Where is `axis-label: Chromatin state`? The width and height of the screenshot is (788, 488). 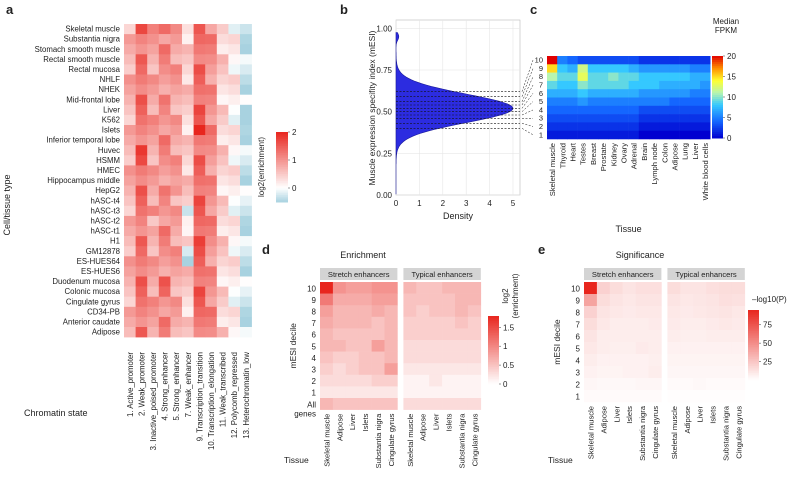
axis-label: Chromatin state is located at coordinates (56, 413).